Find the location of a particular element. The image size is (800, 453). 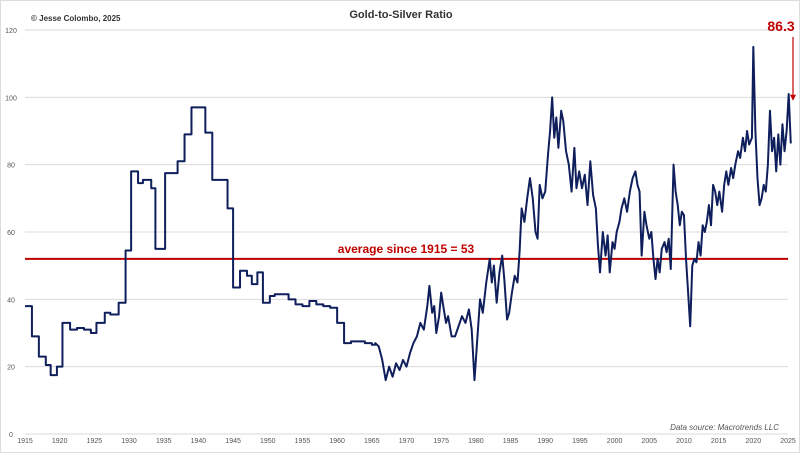

annotation-arrow-head is located at coordinates (793, 97).